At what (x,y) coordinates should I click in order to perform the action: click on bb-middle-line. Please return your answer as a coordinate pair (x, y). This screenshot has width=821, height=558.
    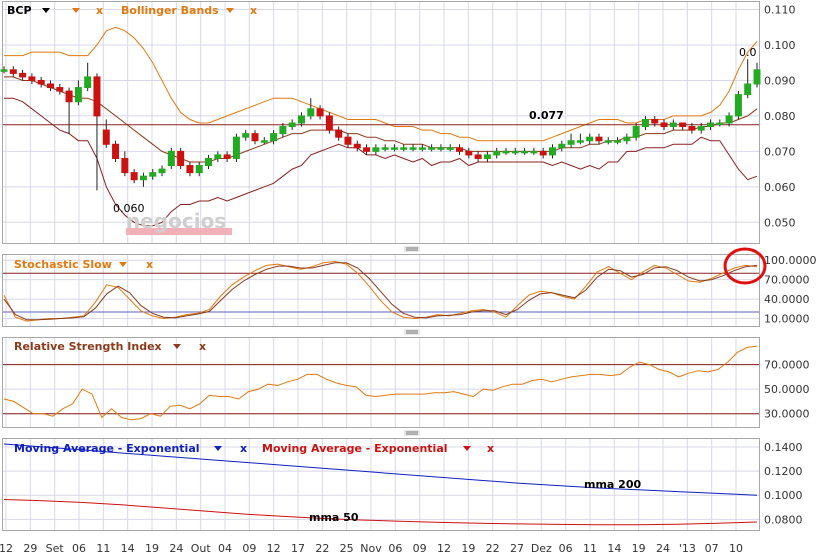
    Looking at the image, I should click on (381, 119).